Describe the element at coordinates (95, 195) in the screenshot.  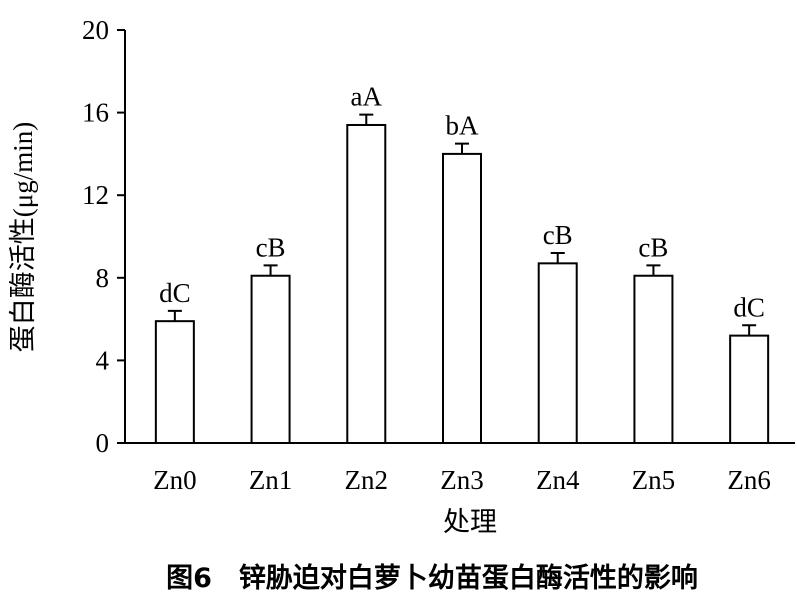
I see `y-tick-label: 12` at that location.